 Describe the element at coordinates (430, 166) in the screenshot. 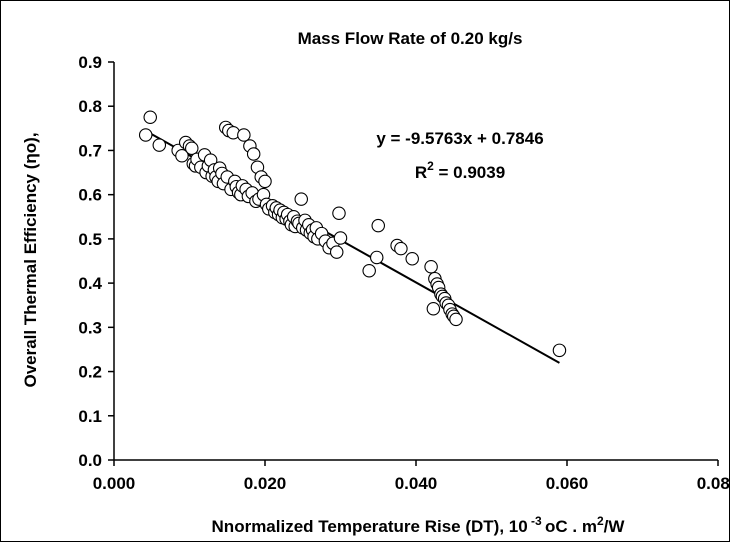

I see `r-squared-sup: 2` at that location.